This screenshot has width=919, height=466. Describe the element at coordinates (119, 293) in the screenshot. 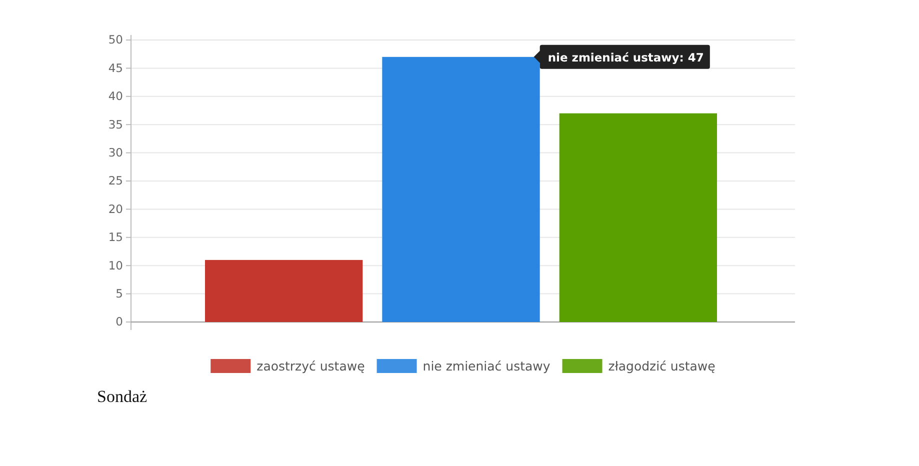

I see `y-tick-label: 5` at that location.